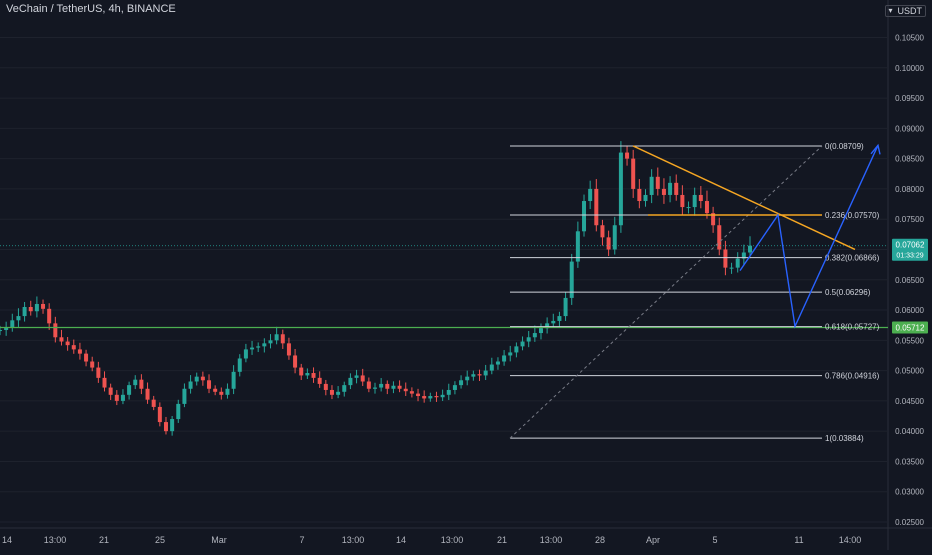 The height and width of the screenshot is (555, 932). What do you see at coordinates (910, 245) in the screenshot?
I see `current-price-value: 0.07062` at bounding box center [910, 245].